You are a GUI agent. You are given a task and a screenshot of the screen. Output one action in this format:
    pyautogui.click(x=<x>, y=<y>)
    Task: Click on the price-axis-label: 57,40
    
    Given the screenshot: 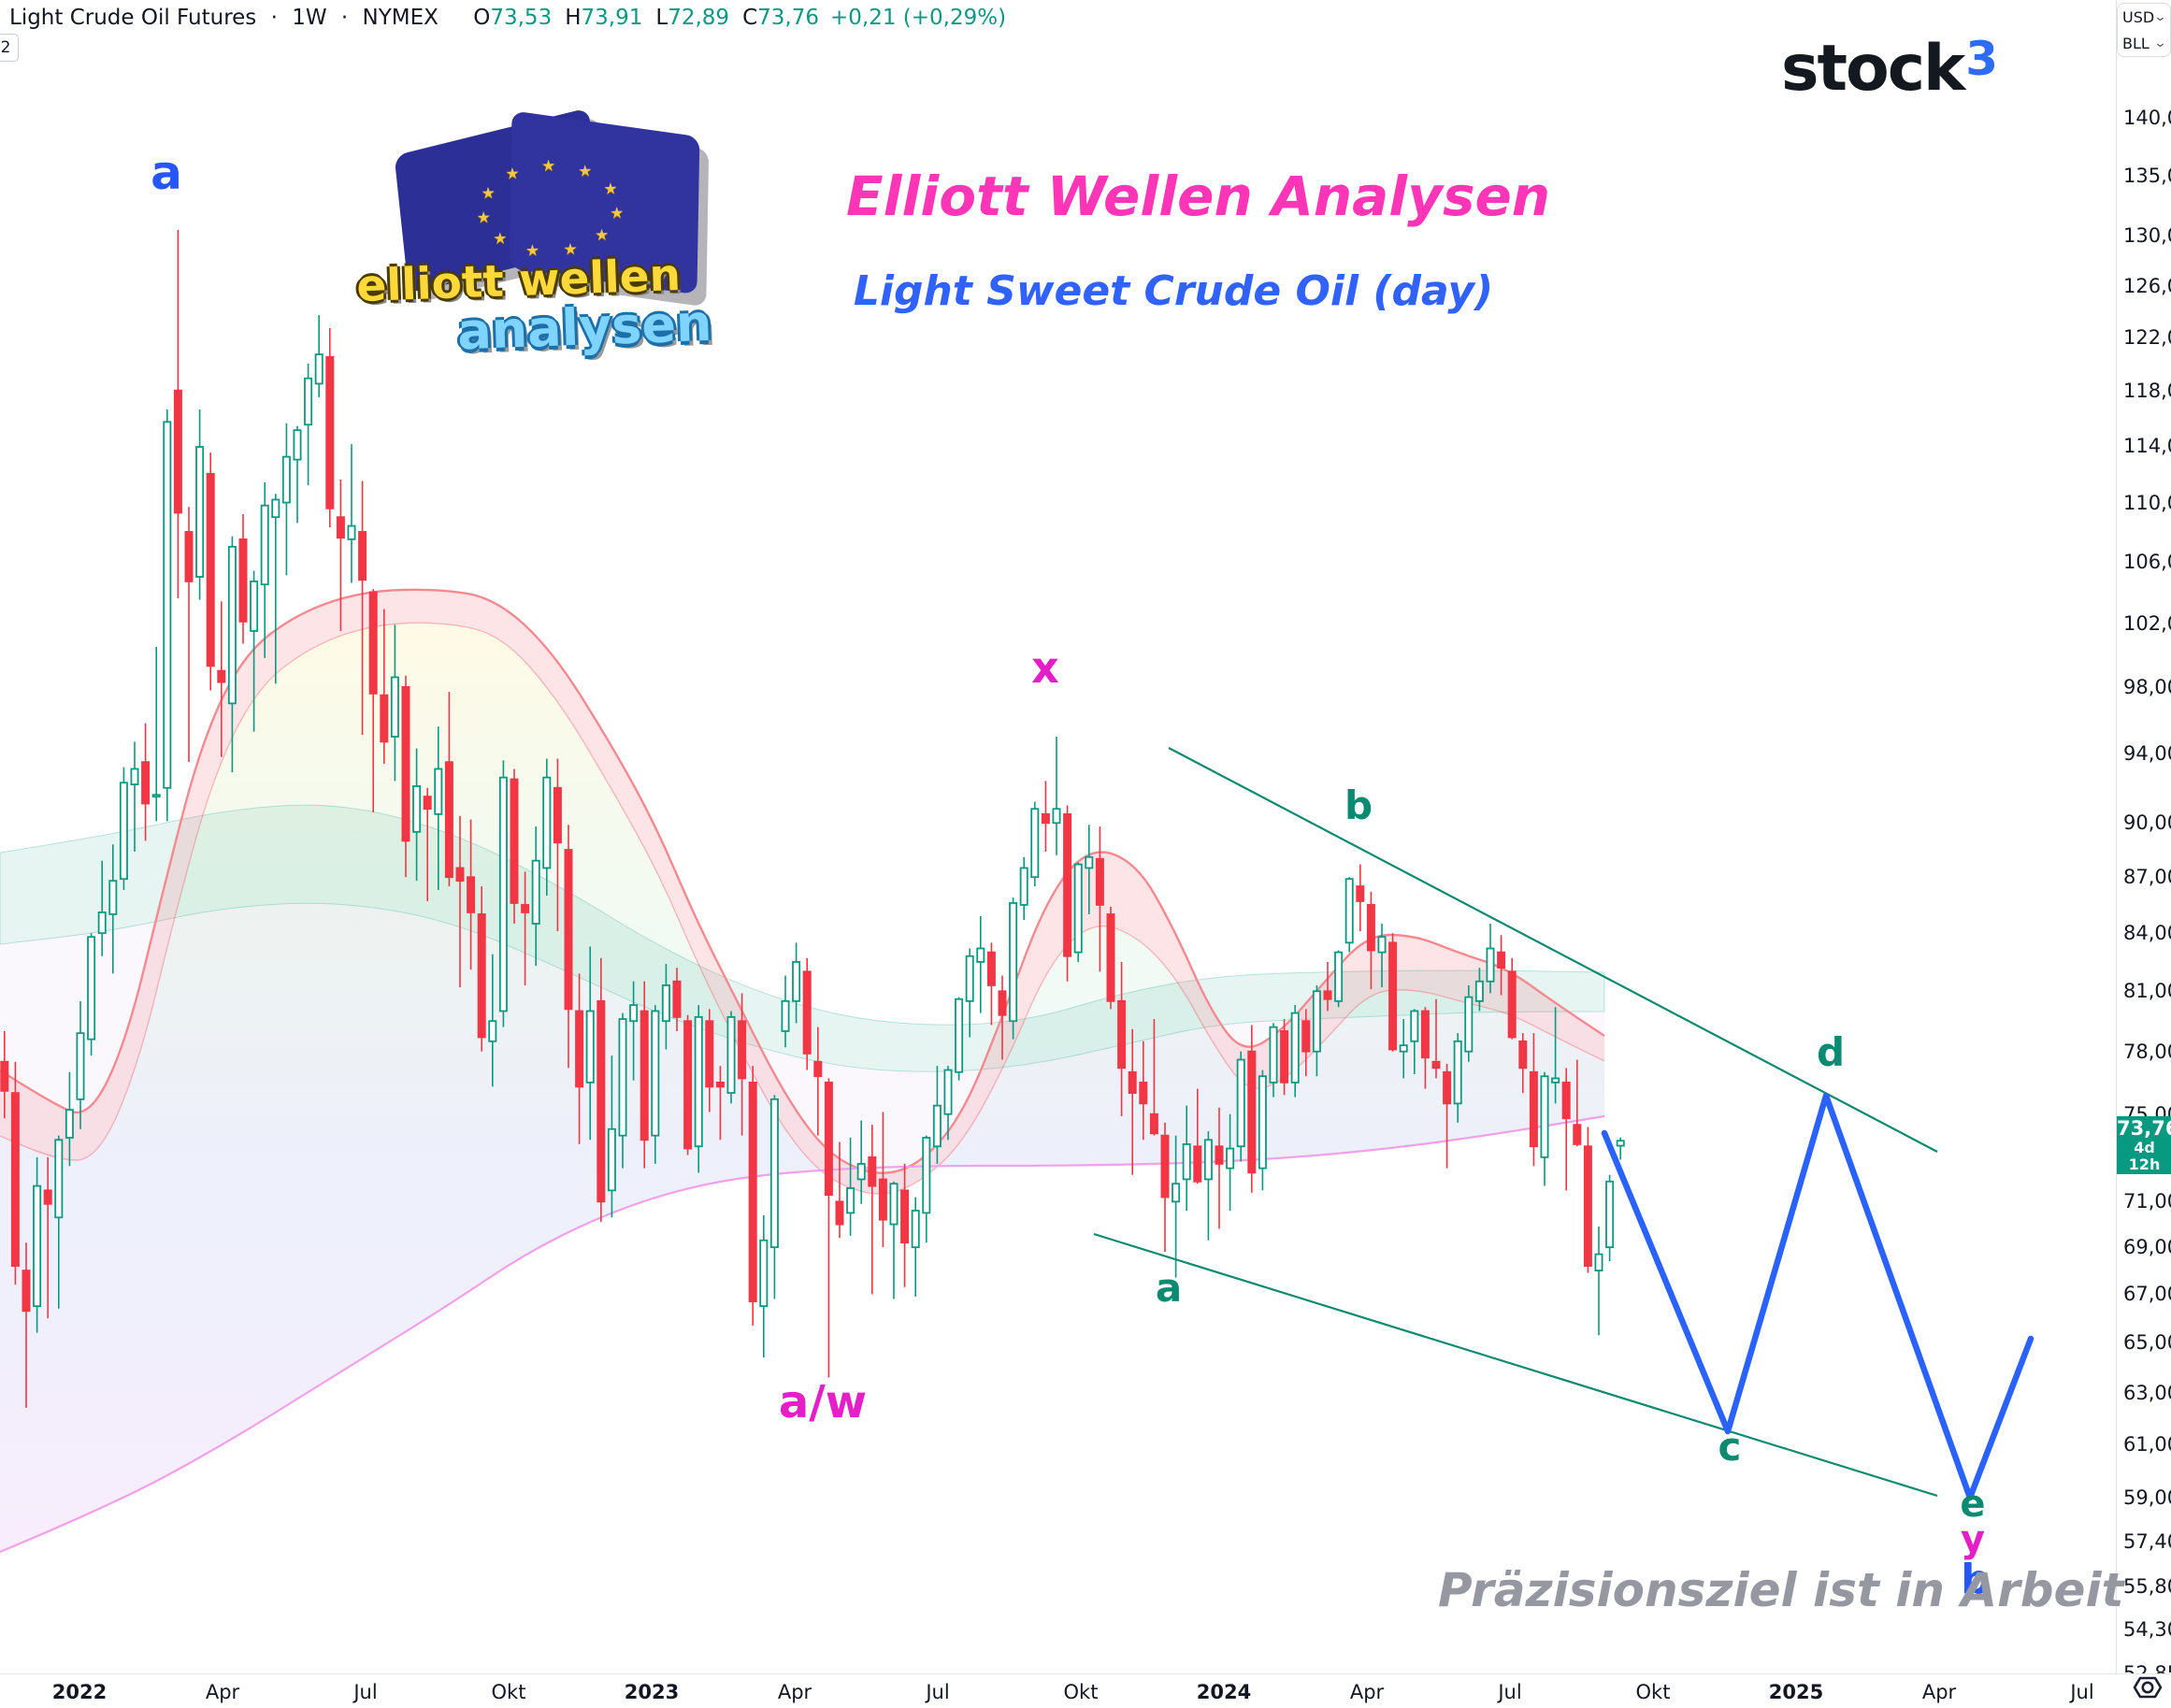 What is the action you would take?
    pyautogui.click(x=2147, y=1541)
    